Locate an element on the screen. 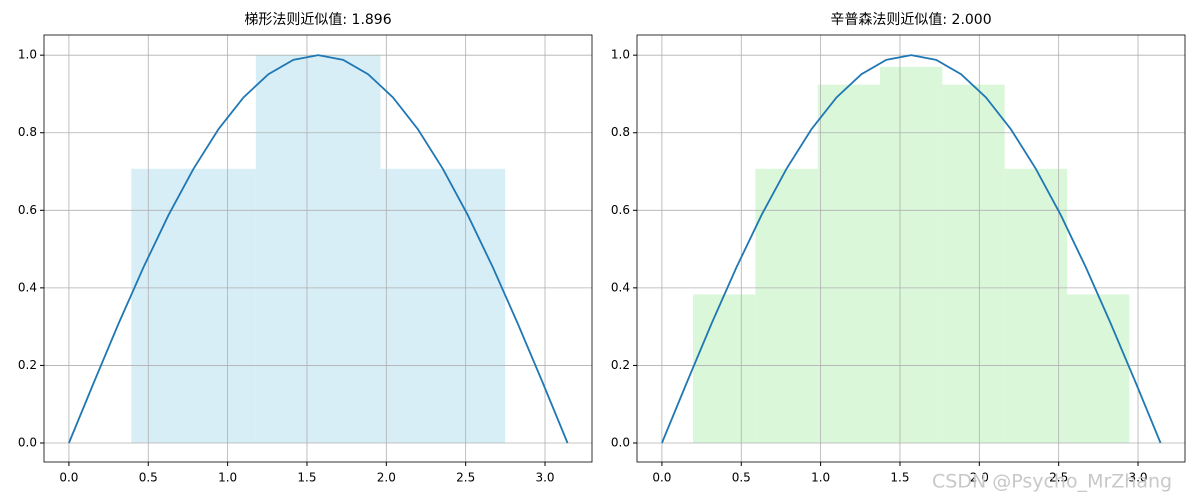 This screenshot has height=500, width=1200. chart-title: 辛普森法则近似值: 2.000 is located at coordinates (910, 20).